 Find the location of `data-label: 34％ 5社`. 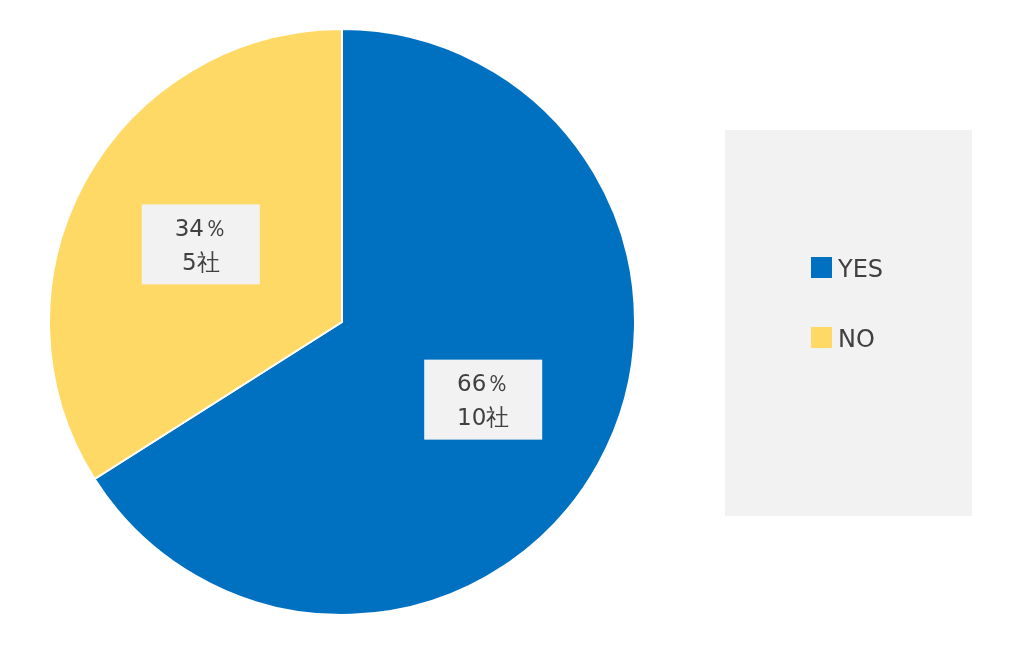

data-label: 34％ 5社 is located at coordinates (200, 244).